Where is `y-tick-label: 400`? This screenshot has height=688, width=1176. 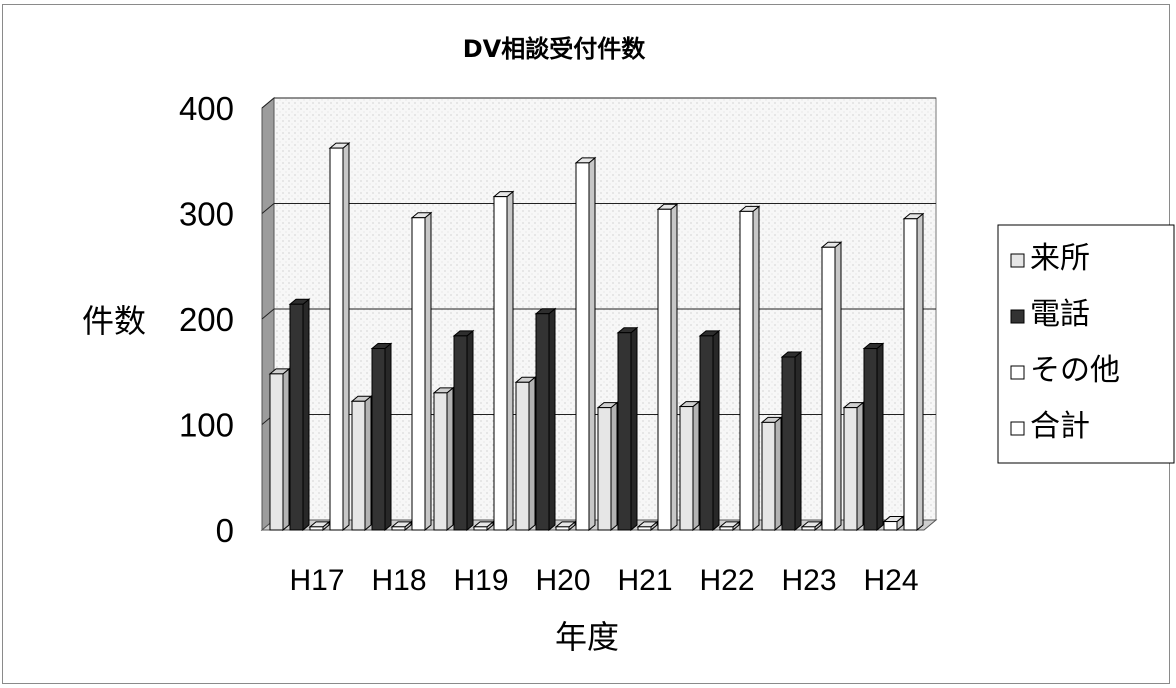 y-tick-label: 400 is located at coordinates (206, 108).